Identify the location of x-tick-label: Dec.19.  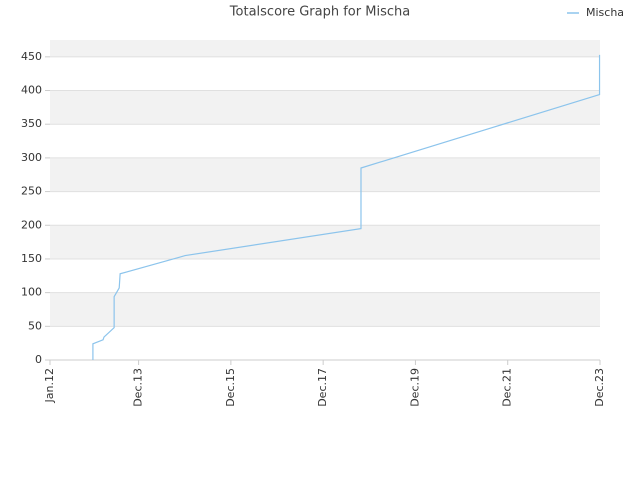
(414, 387).